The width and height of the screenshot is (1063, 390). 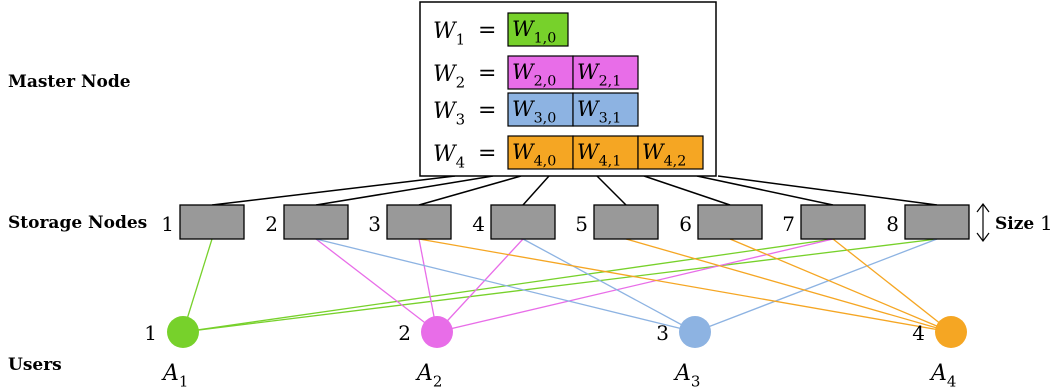 What do you see at coordinates (150, 333) in the screenshot?
I see `user-number: 1` at bounding box center [150, 333].